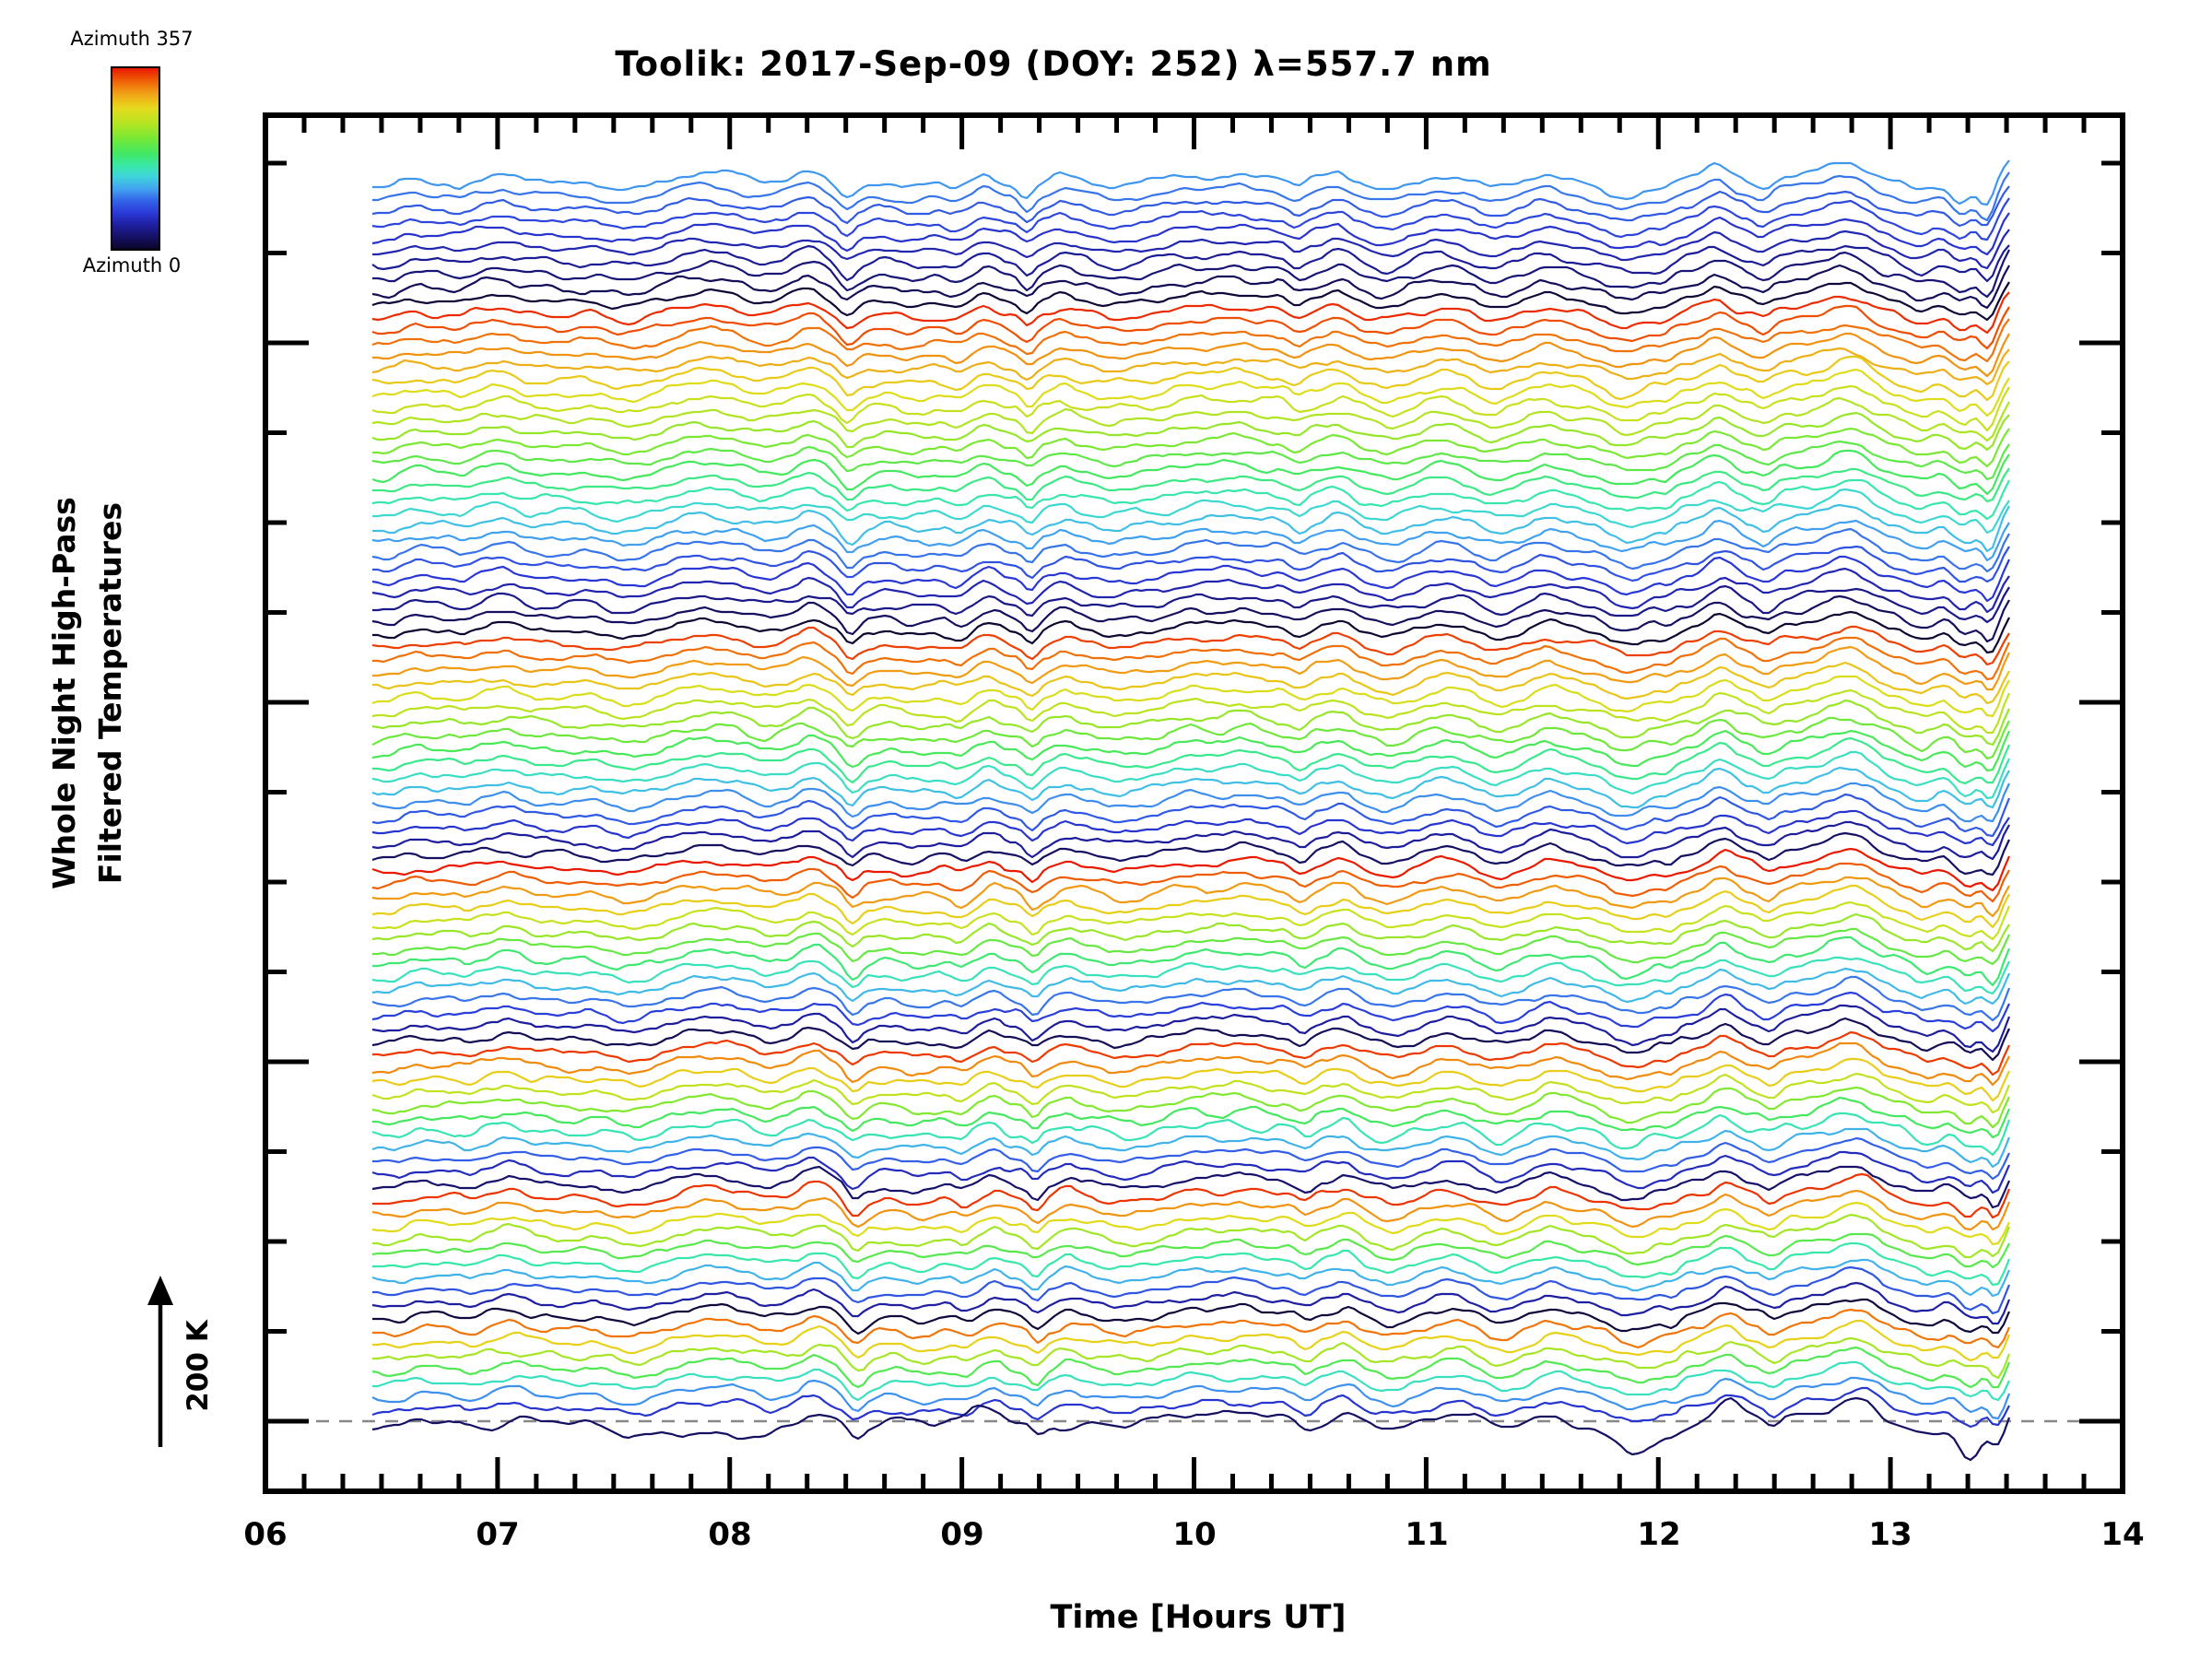 Image resolution: width=2212 pixels, height=1659 pixels. What do you see at coordinates (1427, 1534) in the screenshot?
I see `x-tick-label-11: 11` at bounding box center [1427, 1534].